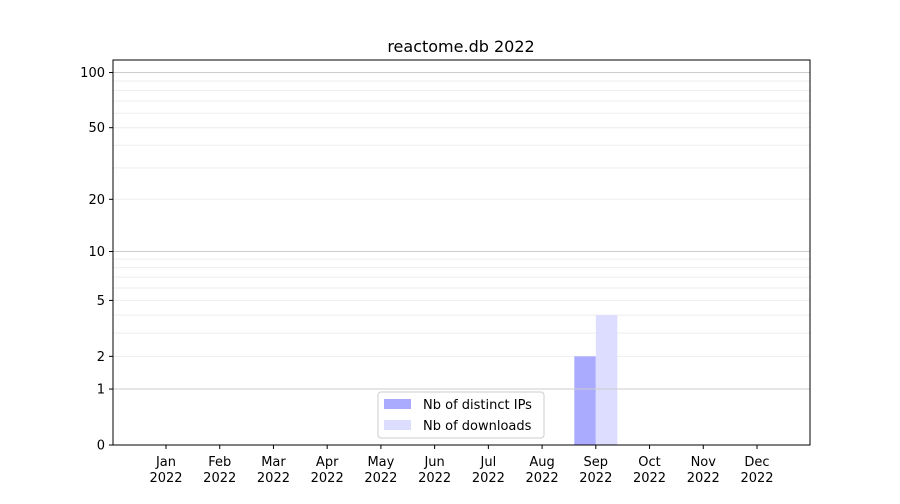  Describe the element at coordinates (92, 73) in the screenshot. I see `y-tick-label: 100` at that location.